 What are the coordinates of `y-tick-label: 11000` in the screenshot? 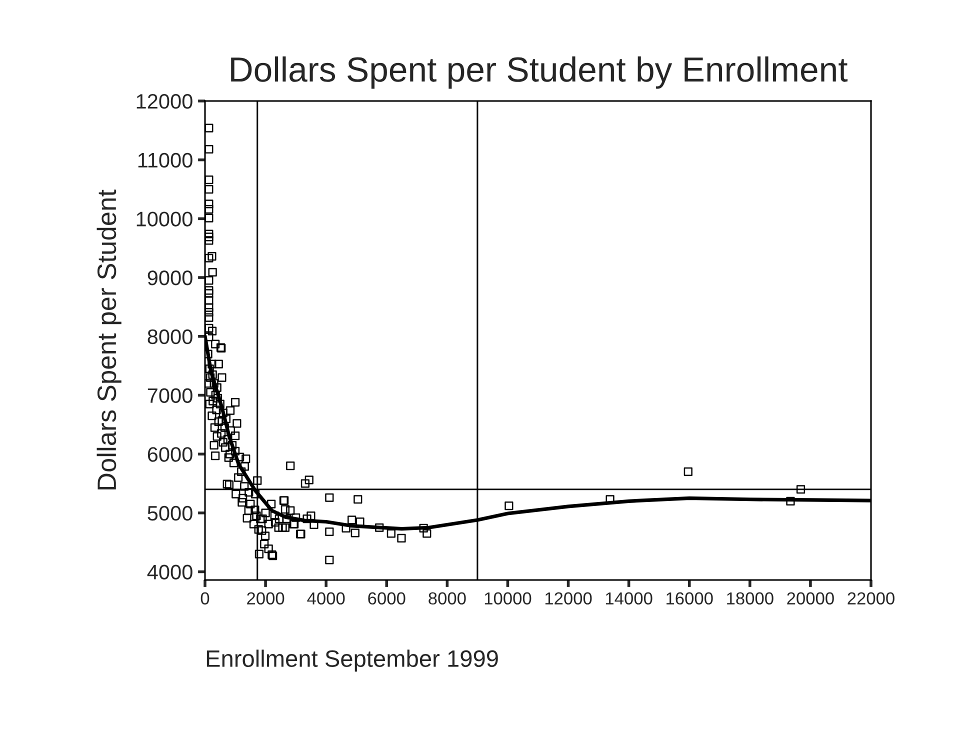 It's located at (165, 160).